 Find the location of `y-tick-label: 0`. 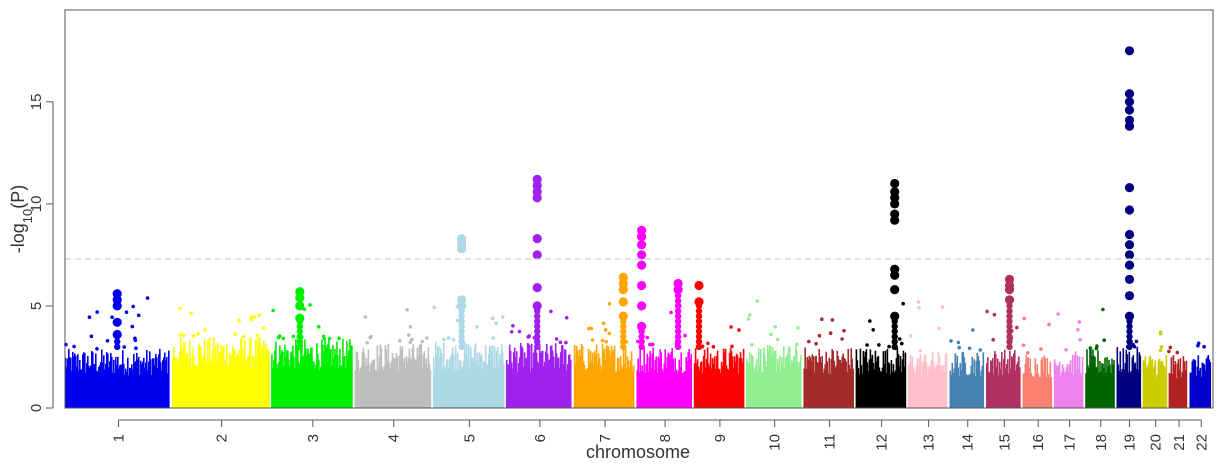

y-tick-label: 0 is located at coordinates (36, 408).